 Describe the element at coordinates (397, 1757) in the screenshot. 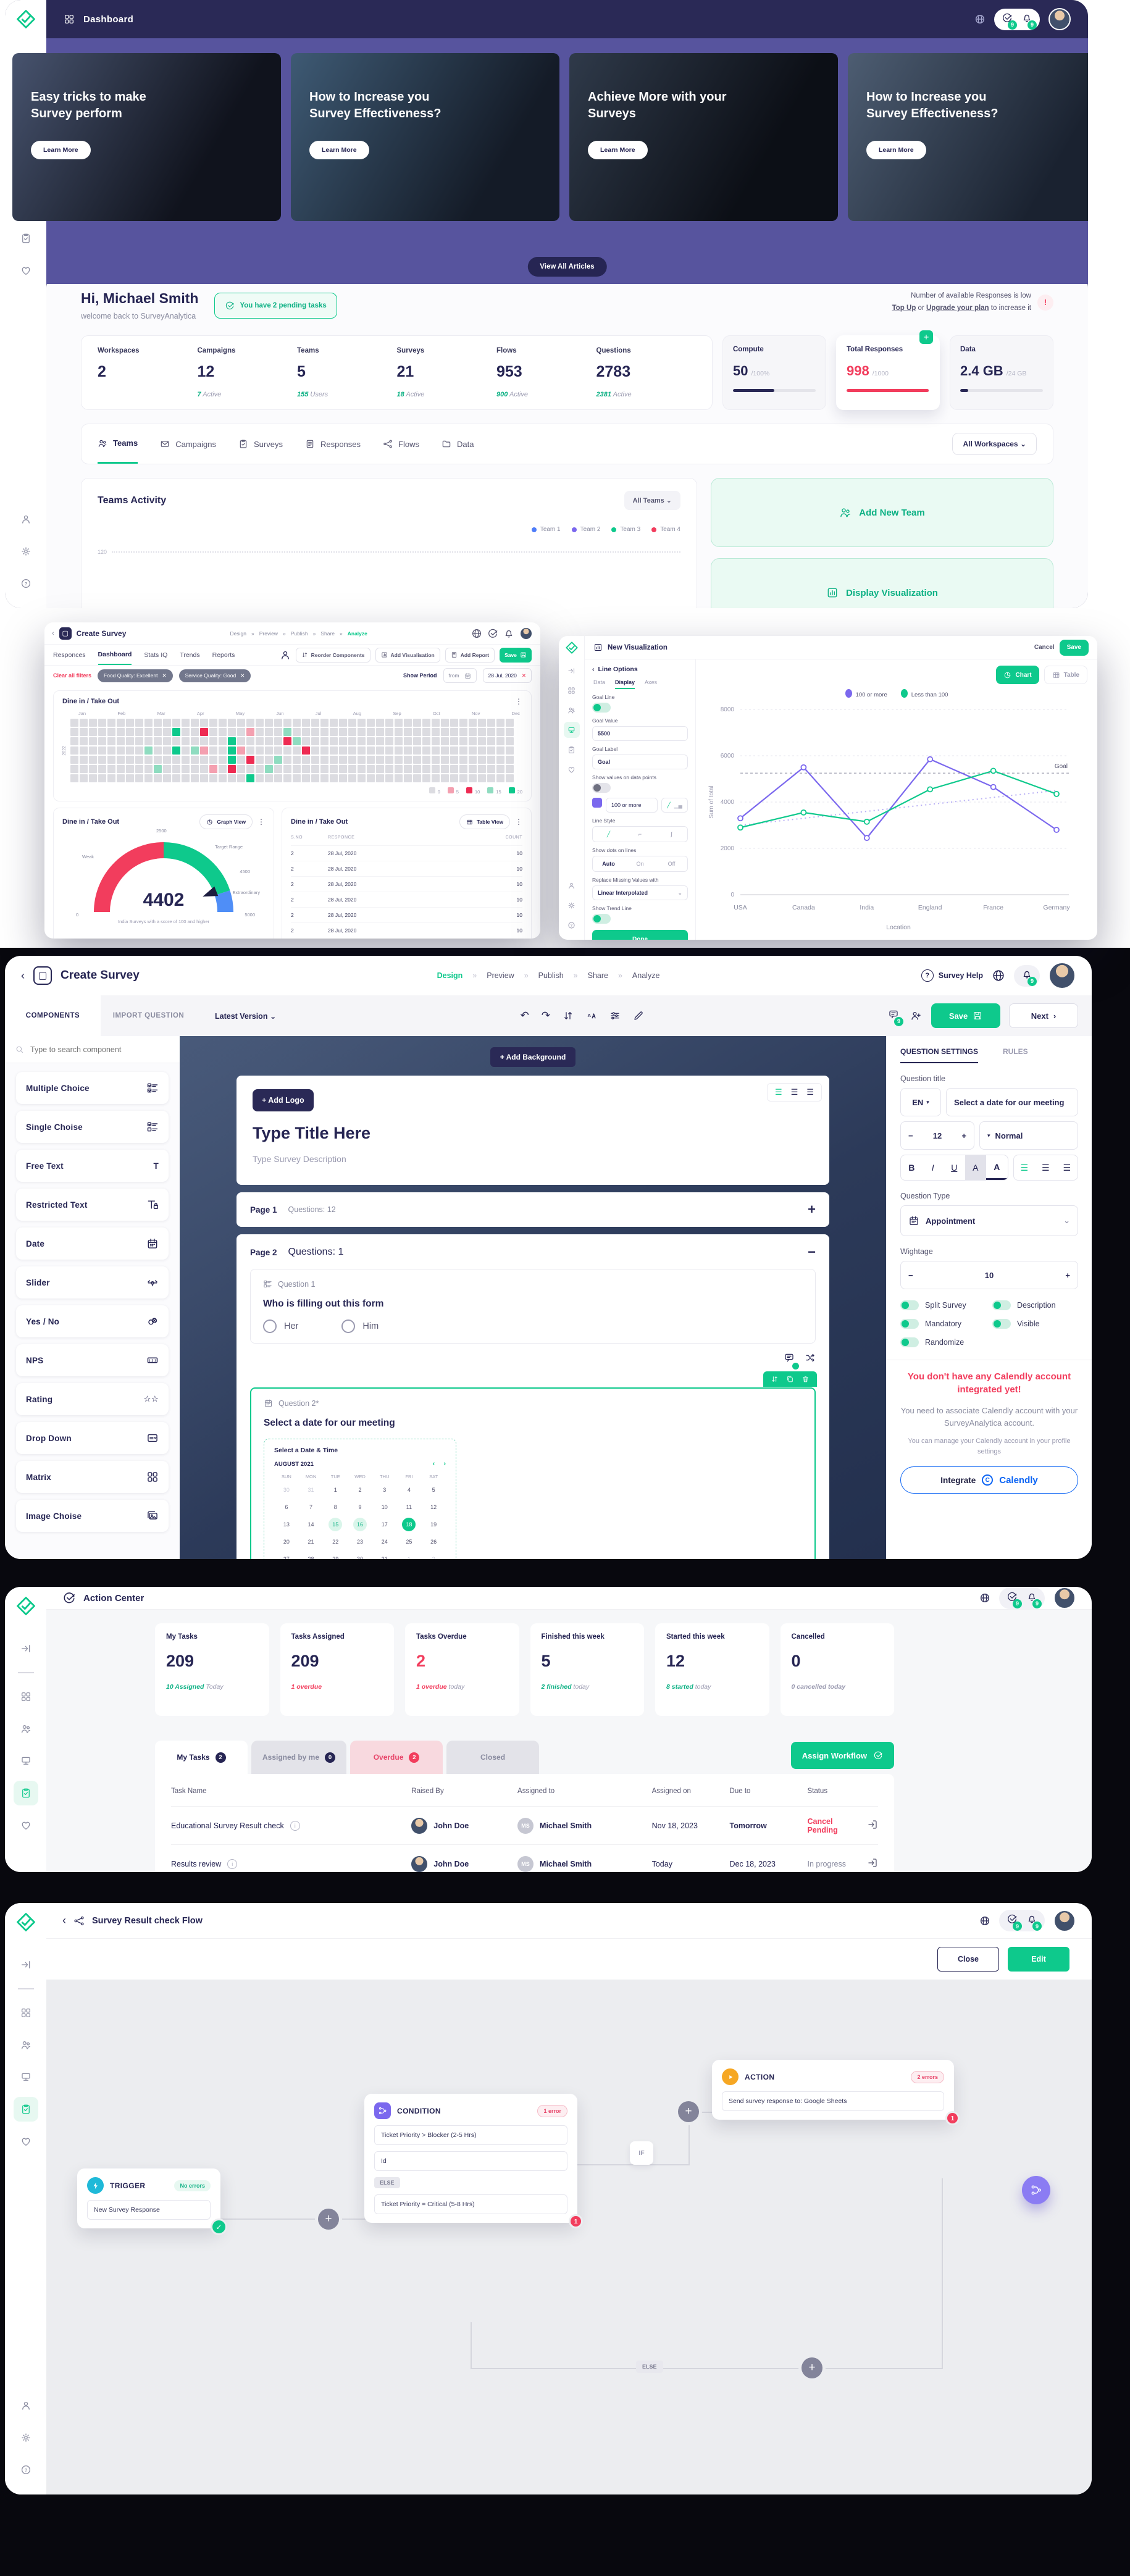

I see `tab-overdue: Overdue 2` at that location.